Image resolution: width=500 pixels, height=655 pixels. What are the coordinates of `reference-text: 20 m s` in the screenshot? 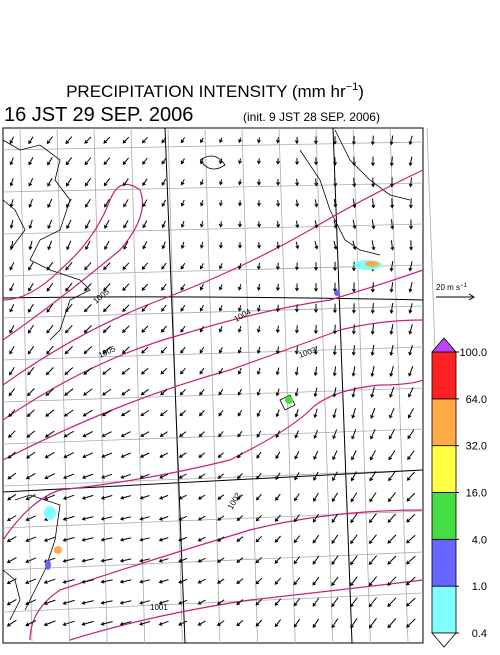 It's located at (448, 287).